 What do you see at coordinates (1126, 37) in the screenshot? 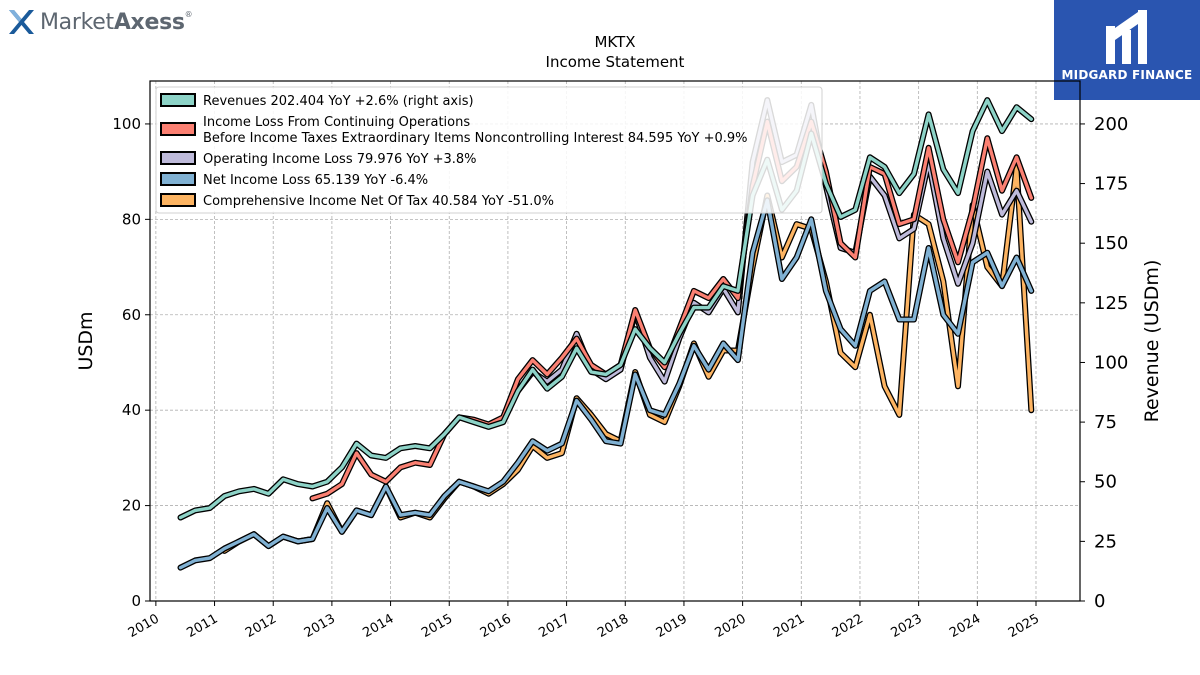
I see `midgard-logo-icon` at bounding box center [1126, 37].